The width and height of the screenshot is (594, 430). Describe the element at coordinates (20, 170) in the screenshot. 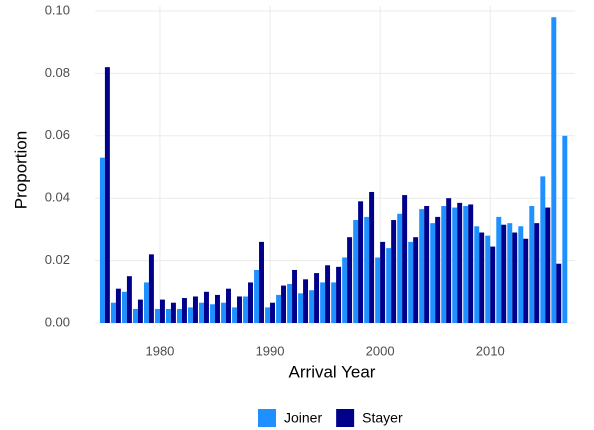

I see `y-axis-title: Proportion` at that location.